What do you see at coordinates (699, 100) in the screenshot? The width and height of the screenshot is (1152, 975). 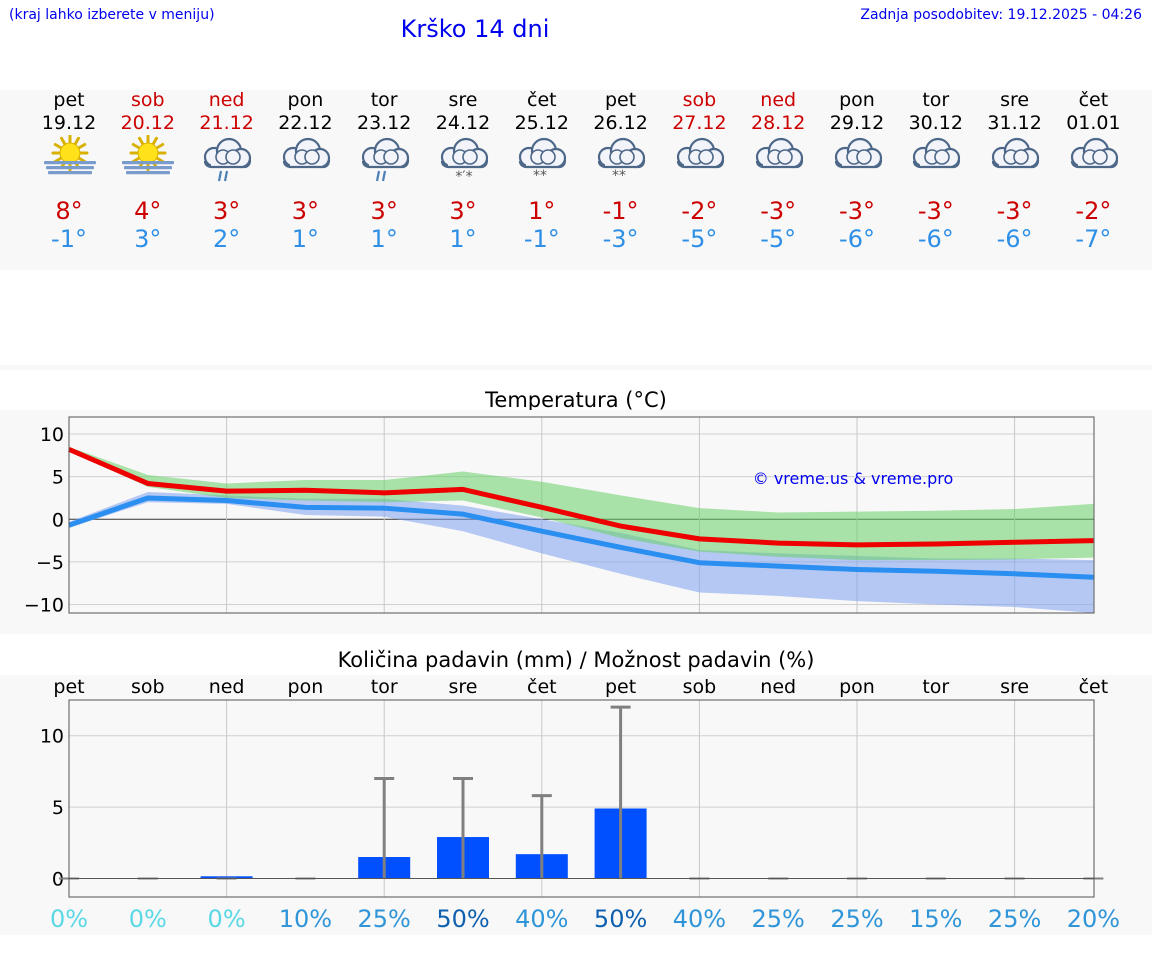 I see `day-name: sob` at bounding box center [699, 100].